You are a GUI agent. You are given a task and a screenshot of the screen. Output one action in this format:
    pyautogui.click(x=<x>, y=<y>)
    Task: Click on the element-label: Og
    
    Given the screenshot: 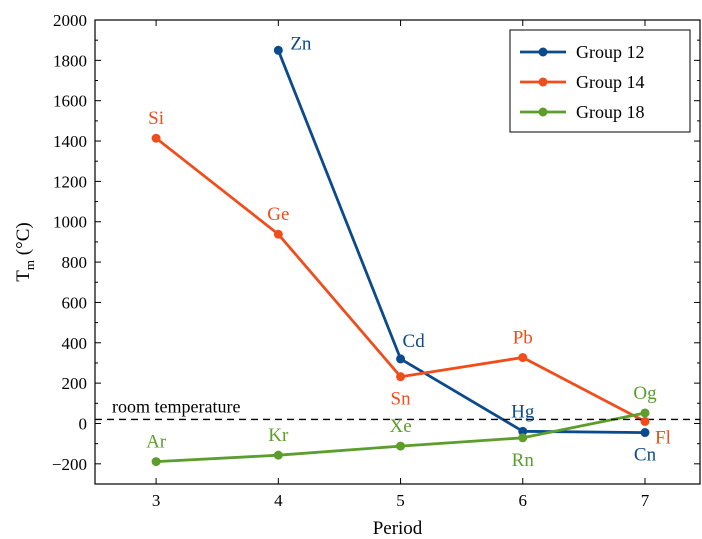 What is the action you would take?
    pyautogui.click(x=645, y=393)
    